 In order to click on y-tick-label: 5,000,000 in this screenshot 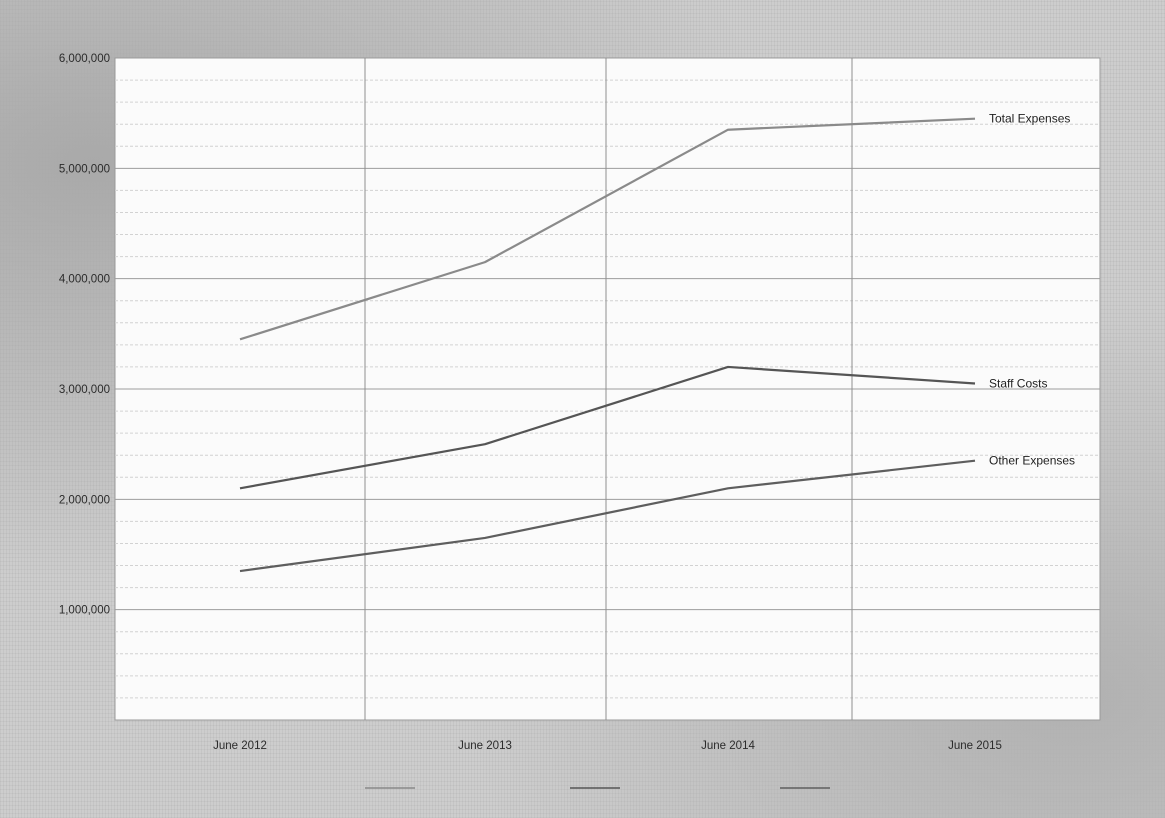, I will do `click(84, 169)`.